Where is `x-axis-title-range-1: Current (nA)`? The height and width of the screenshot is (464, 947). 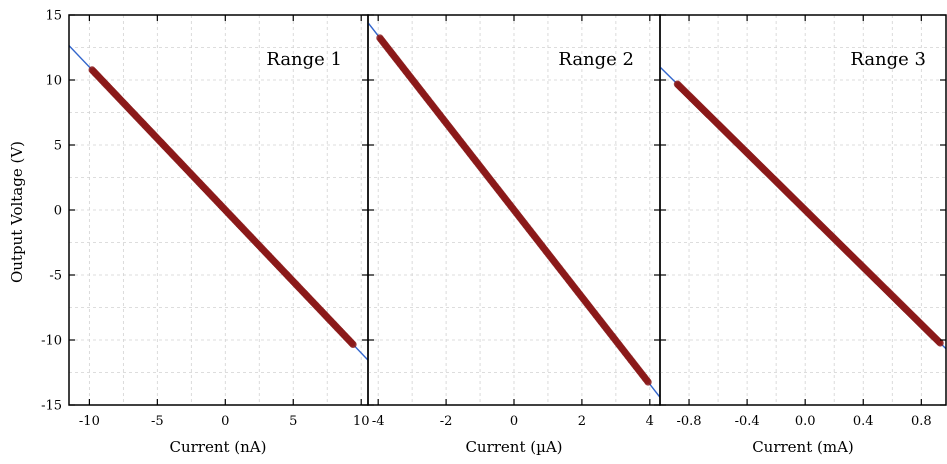 x-axis-title-range-1: Current (nA) is located at coordinates (217, 447).